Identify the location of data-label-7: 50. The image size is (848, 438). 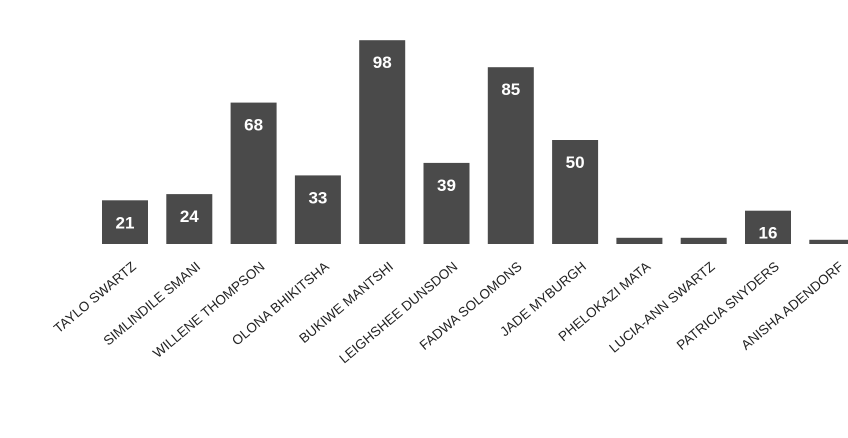
(575, 162).